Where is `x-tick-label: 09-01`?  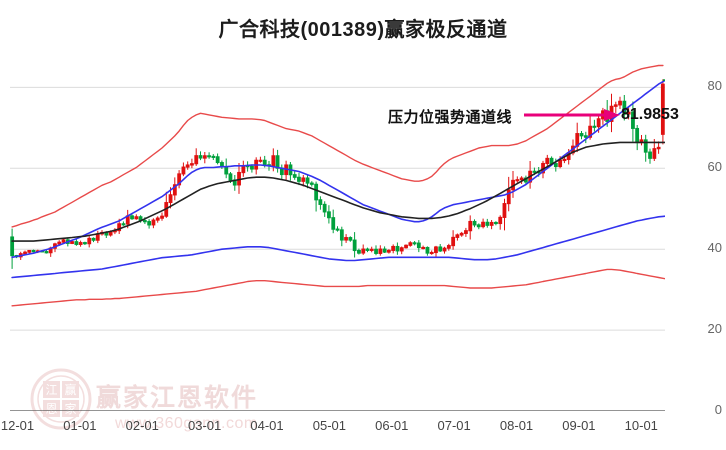
x-tick-label: 09-01 is located at coordinates (579, 425).